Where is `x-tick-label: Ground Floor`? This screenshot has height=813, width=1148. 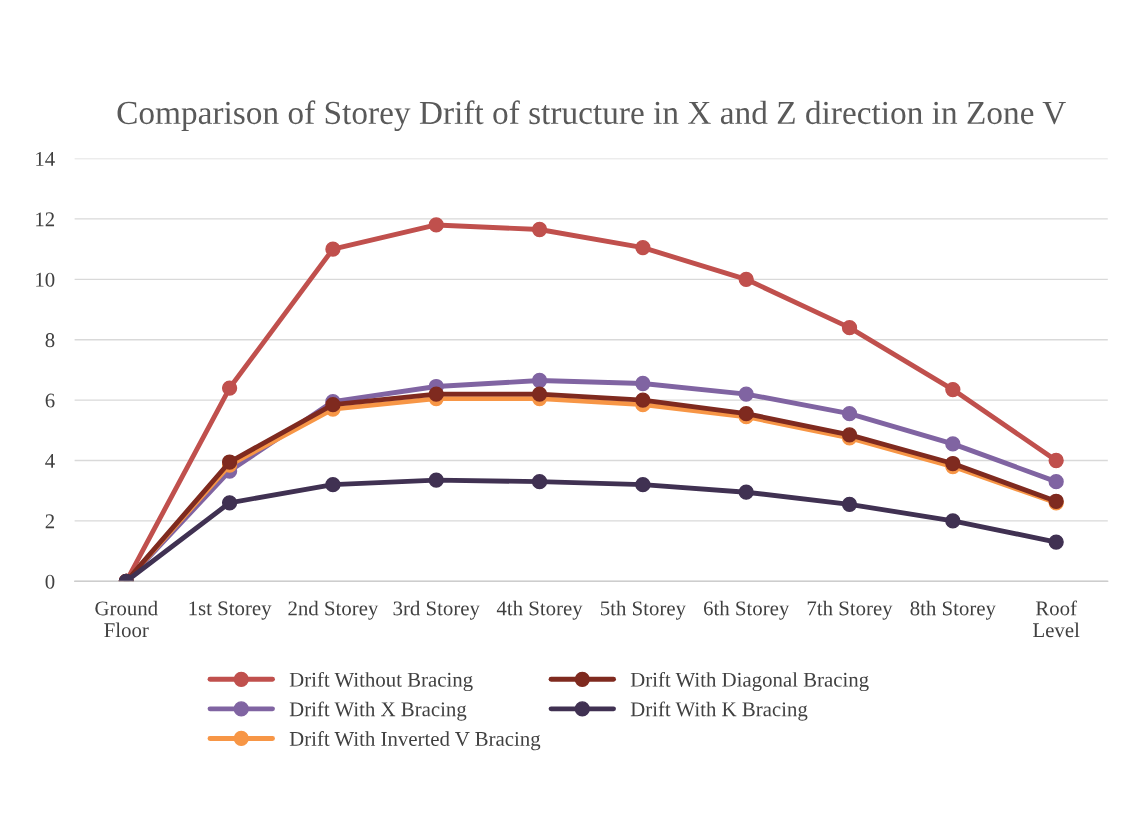
x-tick-label: Ground Floor is located at coordinates (126, 619).